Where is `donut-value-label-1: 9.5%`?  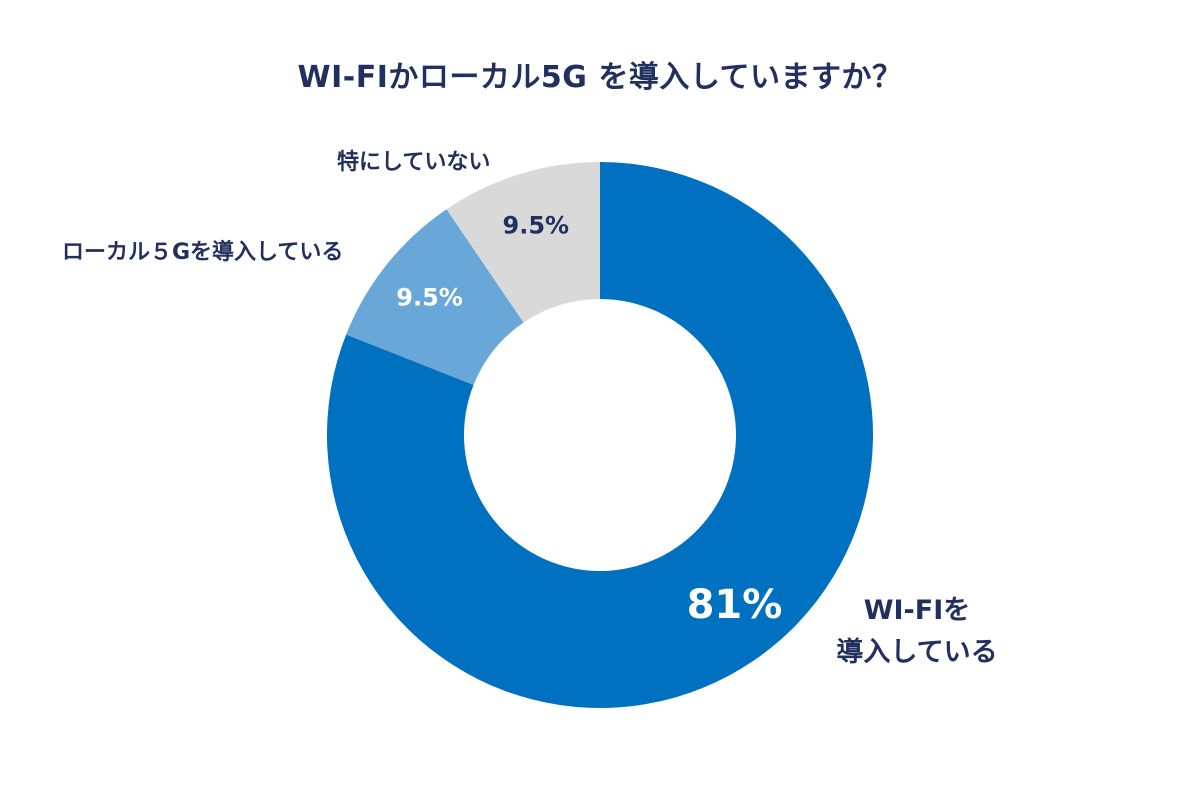 donut-value-label-1: 9.5% is located at coordinates (429, 297).